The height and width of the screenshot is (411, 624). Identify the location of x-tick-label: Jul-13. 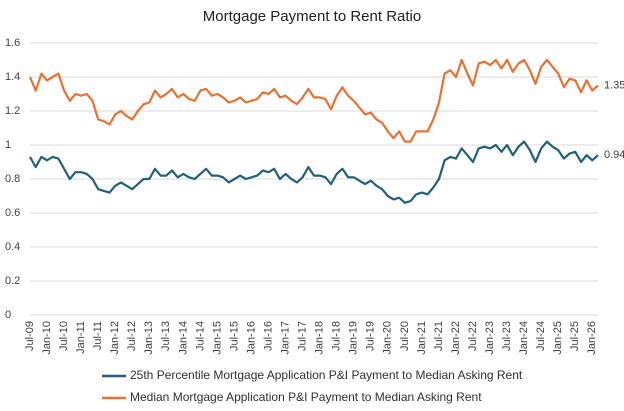
(166, 336).